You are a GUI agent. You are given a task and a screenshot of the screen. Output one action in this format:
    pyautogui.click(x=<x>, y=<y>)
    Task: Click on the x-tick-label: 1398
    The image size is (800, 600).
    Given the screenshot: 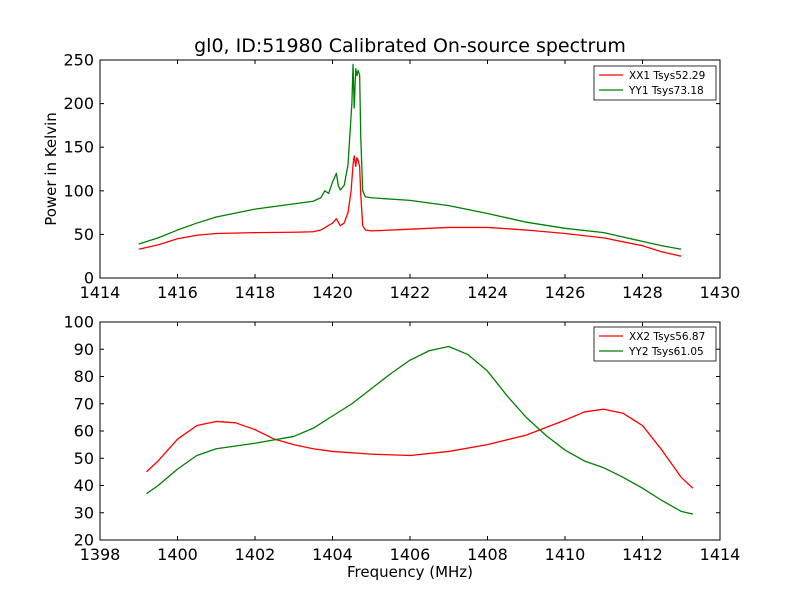 What is the action you would take?
    pyautogui.click(x=100, y=554)
    